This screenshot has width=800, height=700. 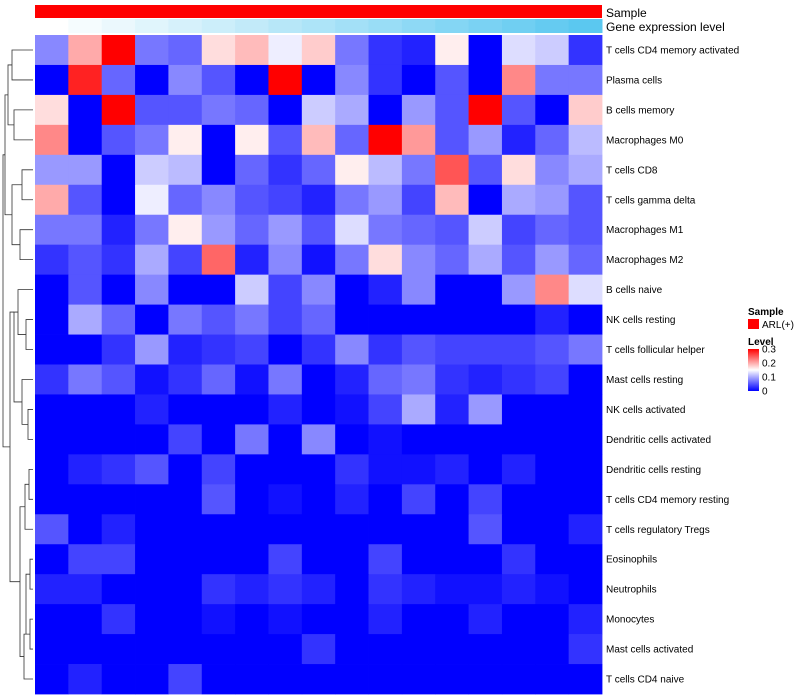 What do you see at coordinates (645, 410) in the screenshot?
I see `row-label: NK cells activated` at bounding box center [645, 410].